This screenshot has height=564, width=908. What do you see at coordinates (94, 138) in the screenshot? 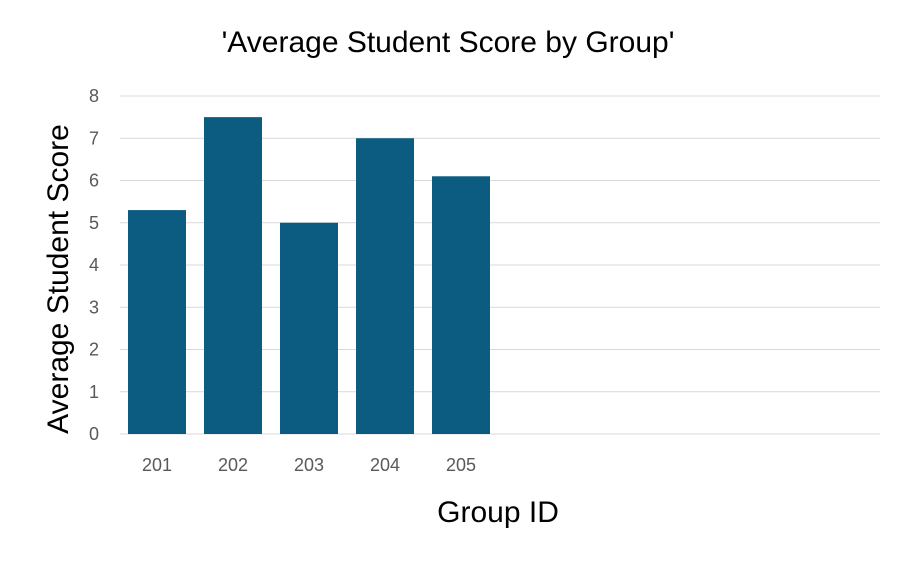
I see `y-tick-label: 7` at bounding box center [94, 138].